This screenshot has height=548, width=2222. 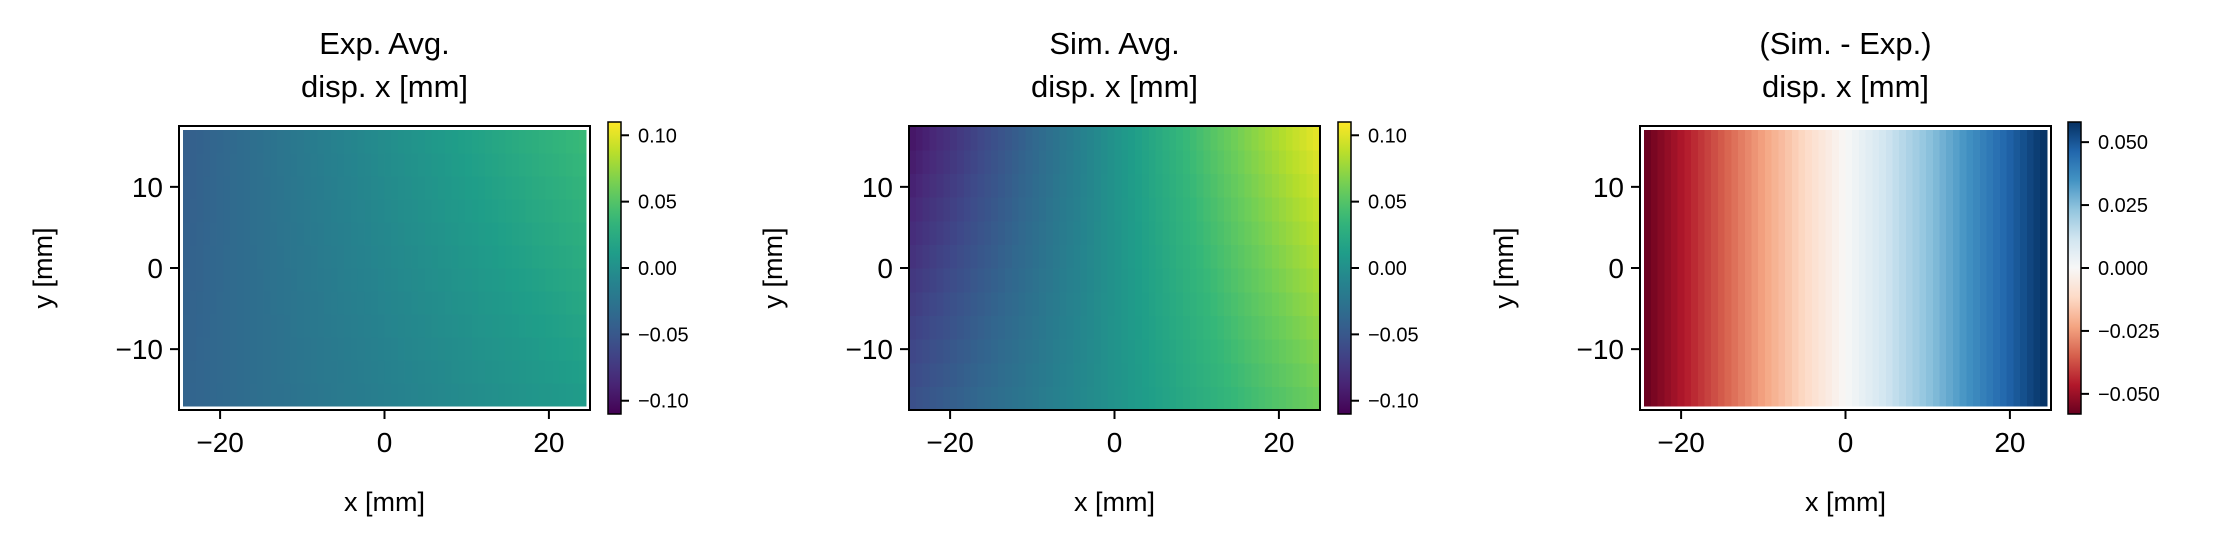 I want to click on title-line-1: Sim. Avg., so click(x=1114, y=43).